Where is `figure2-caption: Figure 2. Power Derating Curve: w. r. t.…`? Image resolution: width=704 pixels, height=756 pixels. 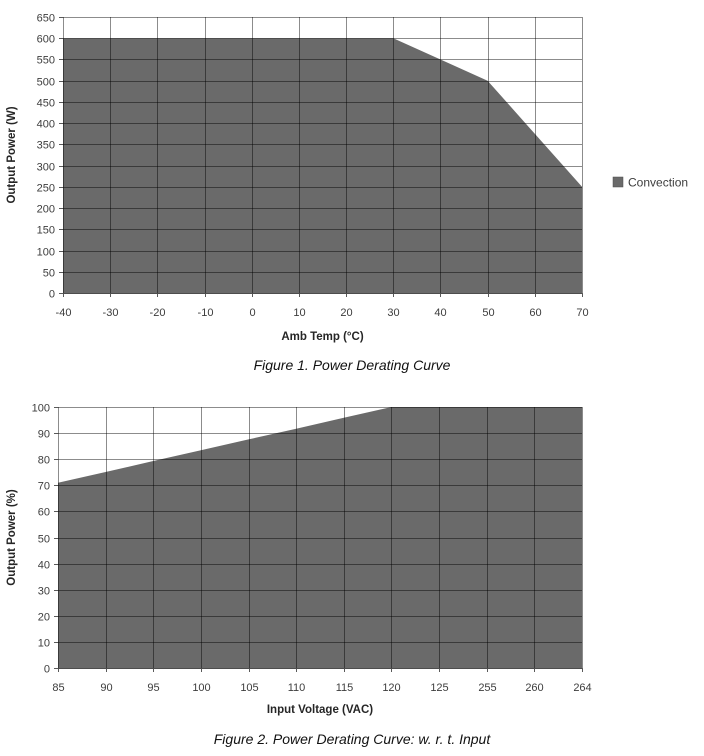 figure2-caption: Figure 2. Power Derating Curve: w. r. t.… is located at coordinates (352, 739).